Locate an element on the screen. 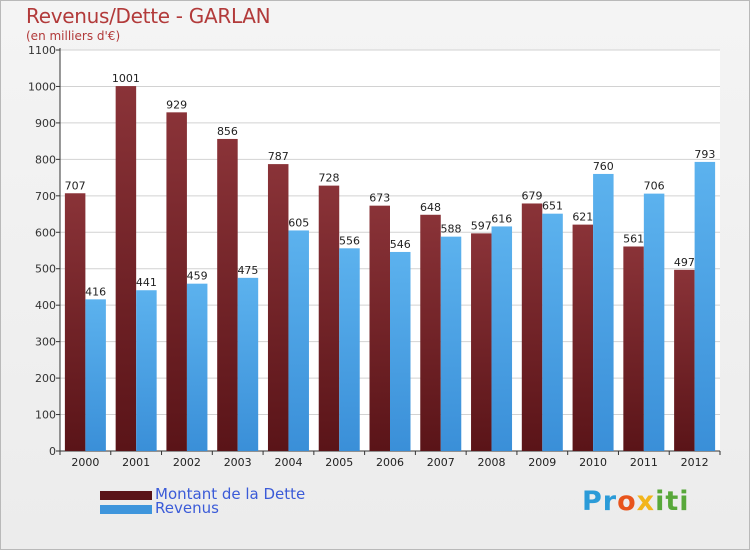 This screenshot has width=750, height=550. y-tick-label: 500 is located at coordinates (45, 269).